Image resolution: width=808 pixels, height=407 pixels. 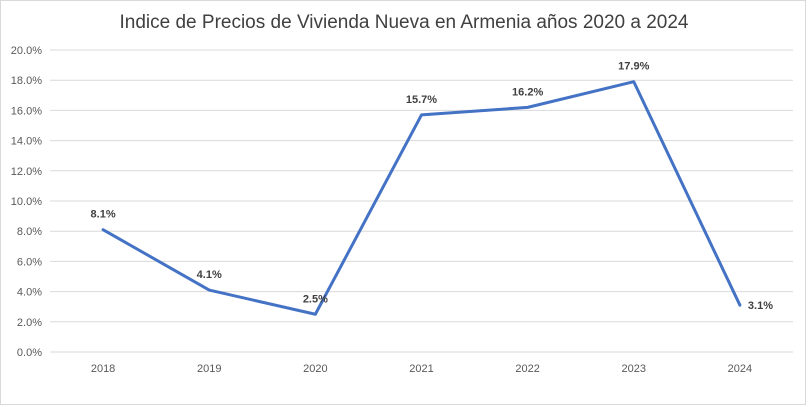 What do you see at coordinates (633, 67) in the screenshot?
I see `data-label: 17.9%` at bounding box center [633, 67].